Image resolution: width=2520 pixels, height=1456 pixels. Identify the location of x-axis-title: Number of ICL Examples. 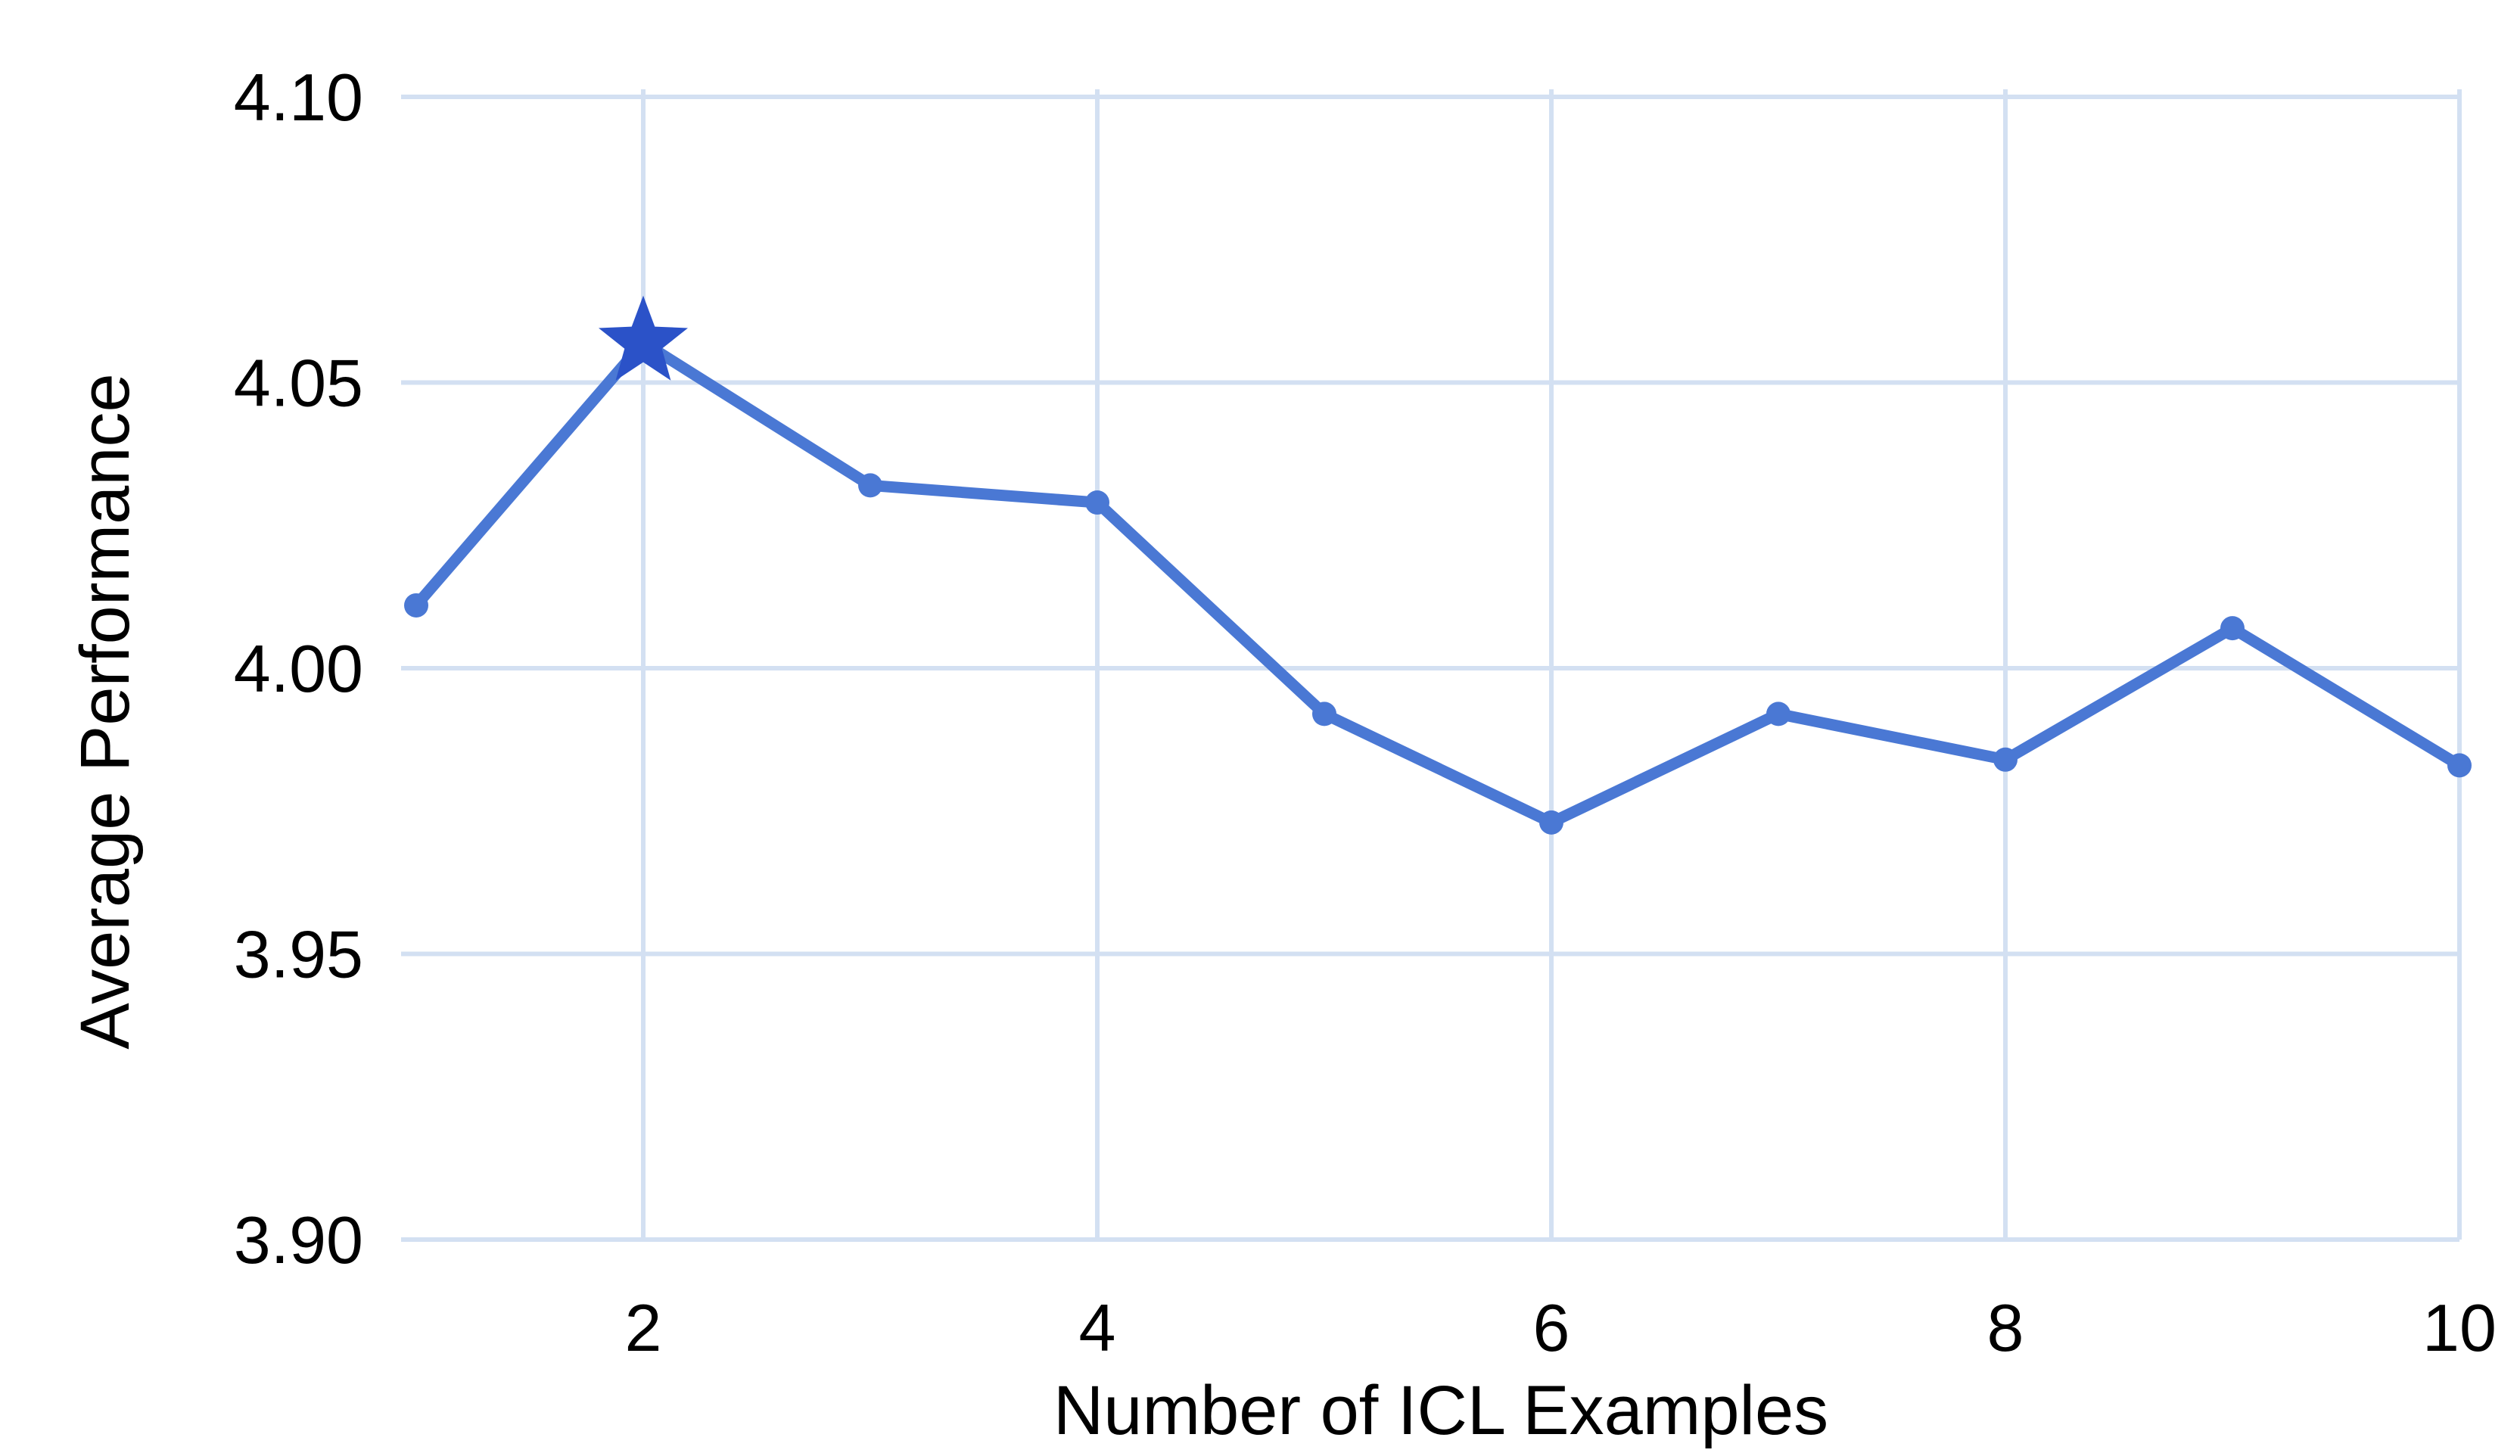
(1440, 1410).